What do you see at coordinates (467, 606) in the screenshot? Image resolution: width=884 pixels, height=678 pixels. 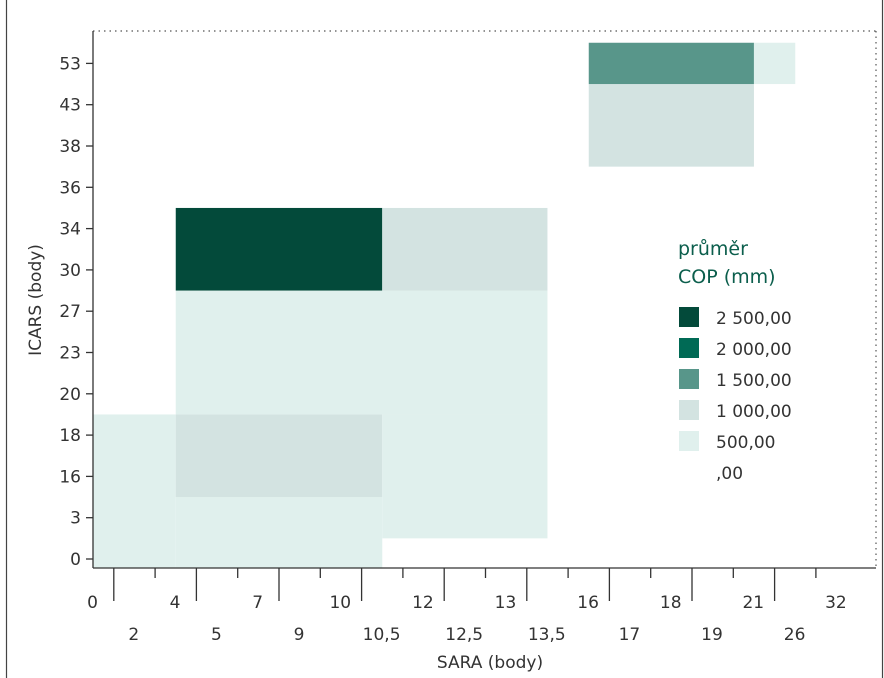 I see `x-axis: 0 4 7 10 12 13 16 18 21 32 2 5 9 10,5 12,5 13,5 17 19 26` at bounding box center [467, 606].